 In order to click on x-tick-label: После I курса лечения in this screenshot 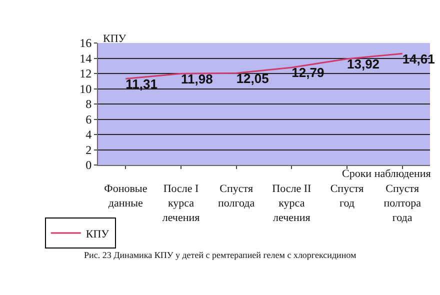, I will do `click(181, 203)`.